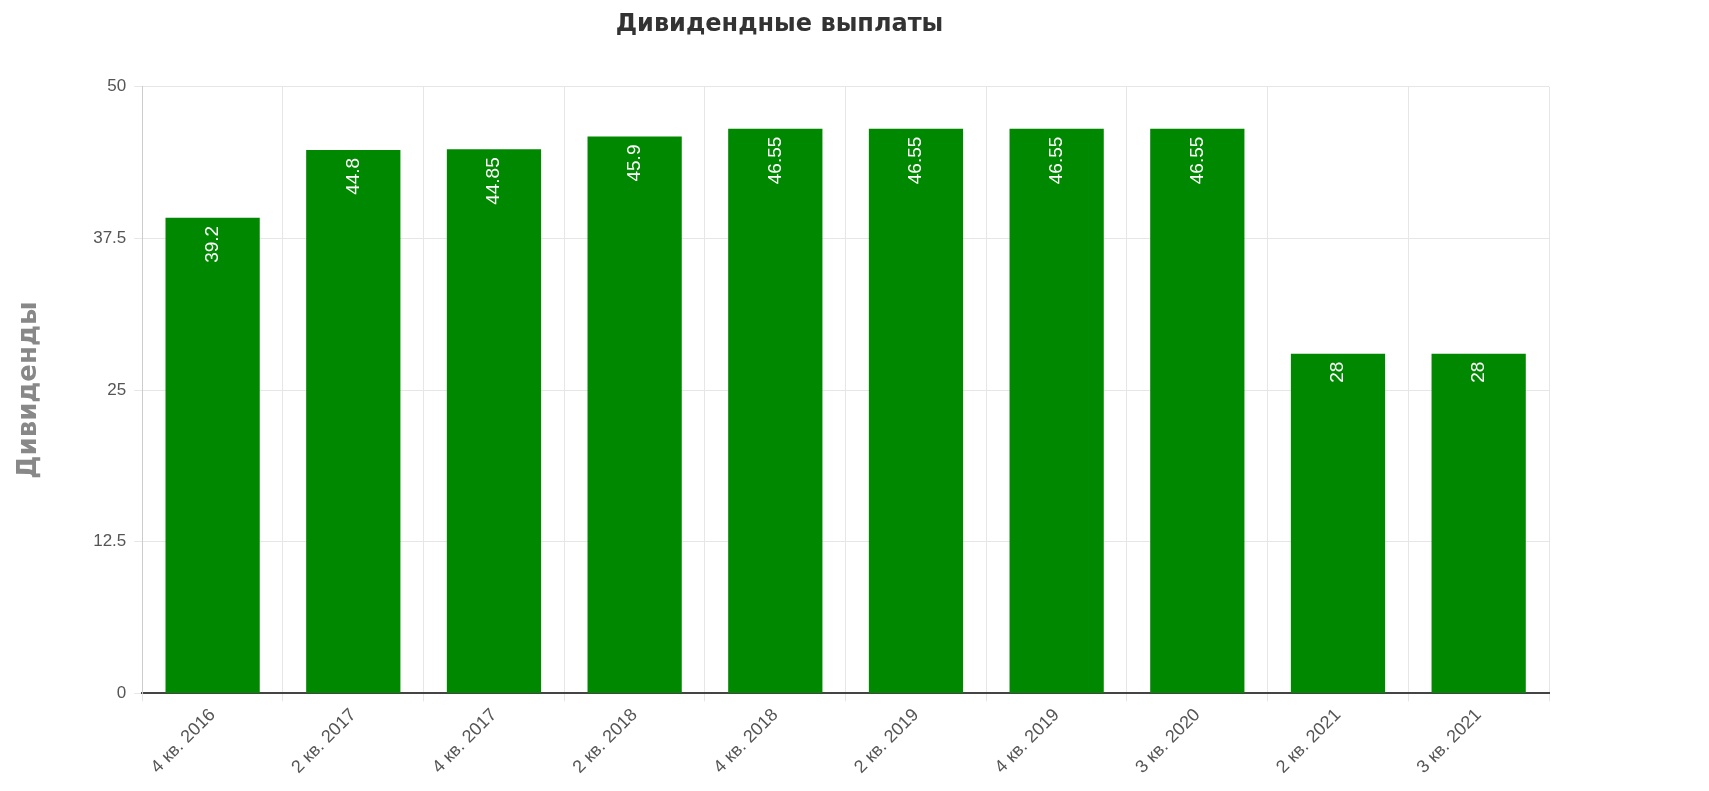 This screenshot has height=791, width=1709. Describe the element at coordinates (633, 163) in the screenshot. I see `data-label: 45.9` at that location.